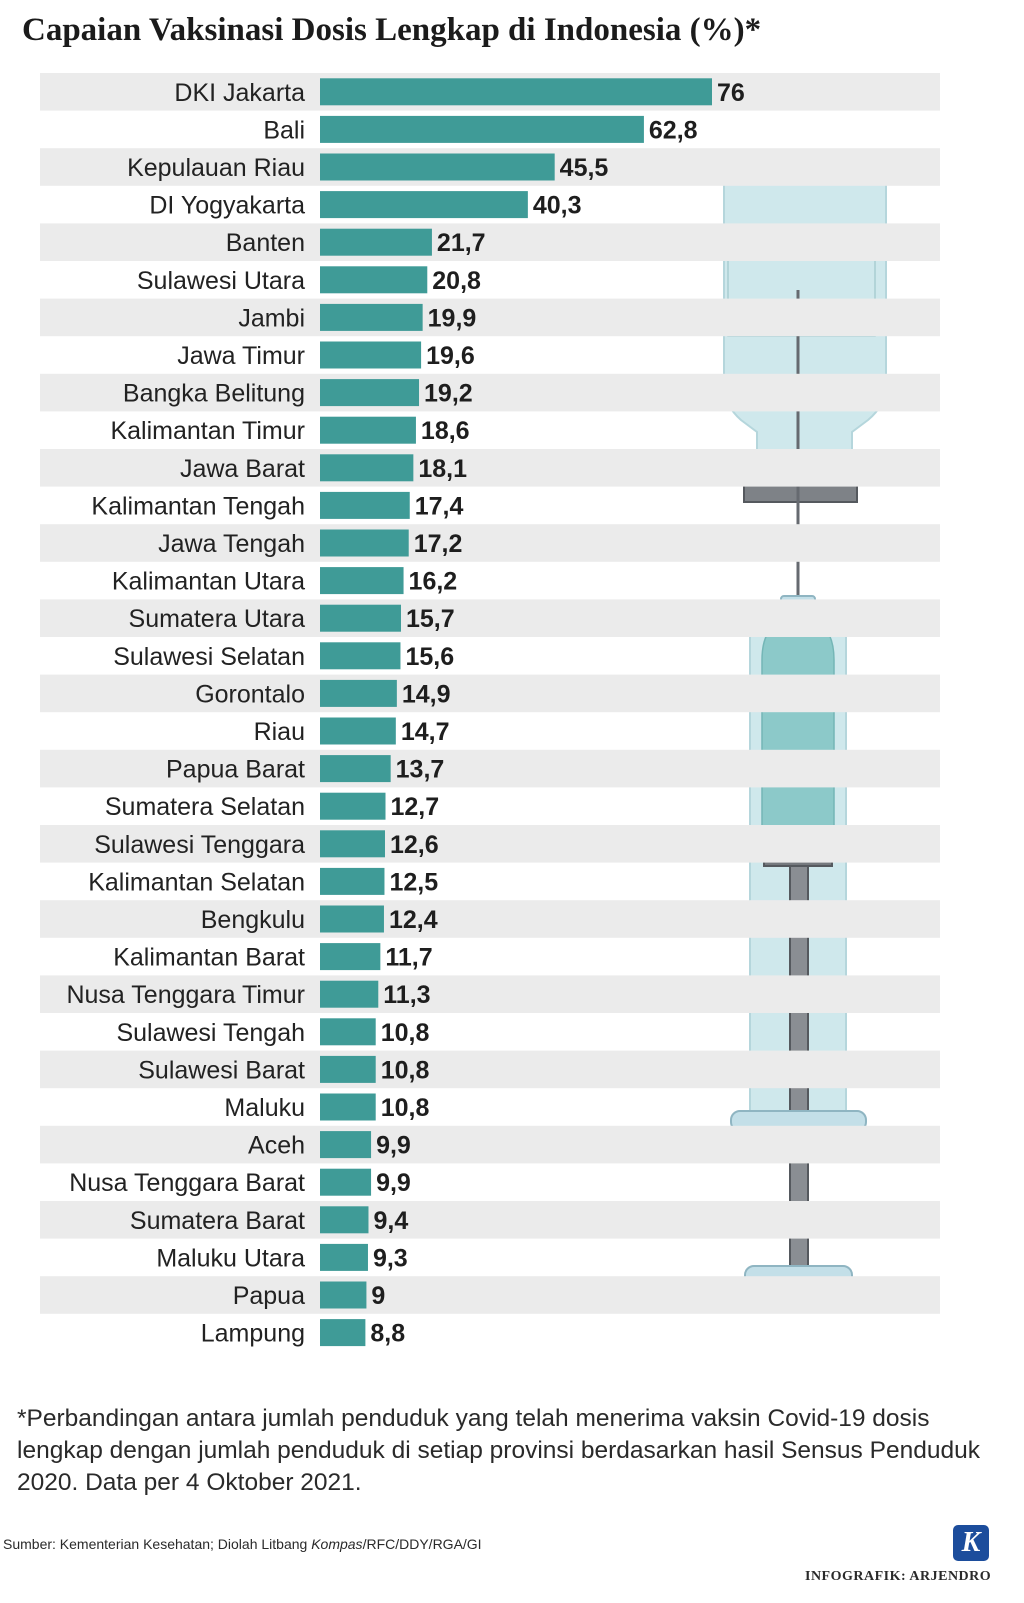 The width and height of the screenshot is (1024, 1603). I want to click on category-label: Gorontalo, so click(250, 694).